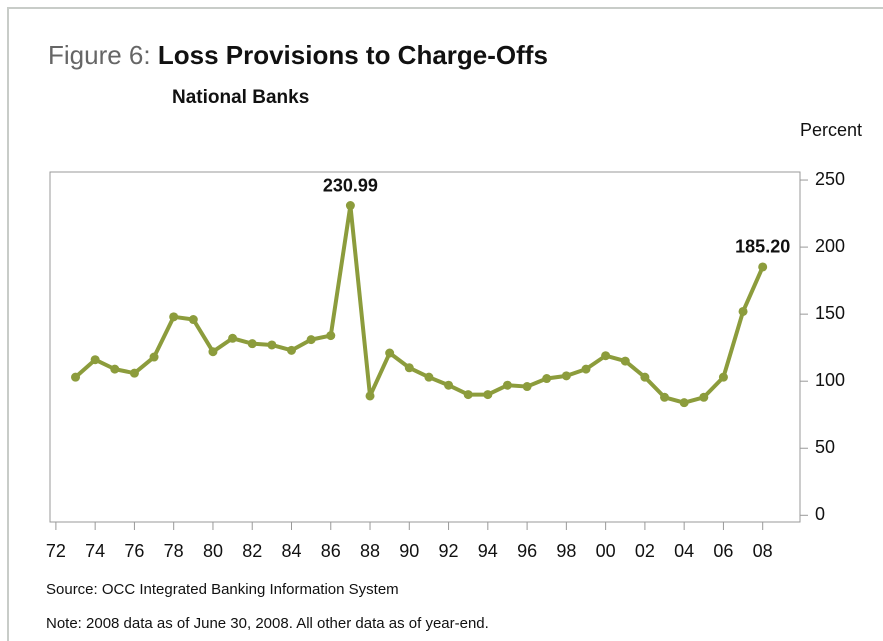 The height and width of the screenshot is (641, 883). What do you see at coordinates (488, 551) in the screenshot?
I see `x-tick-label: 94` at bounding box center [488, 551].